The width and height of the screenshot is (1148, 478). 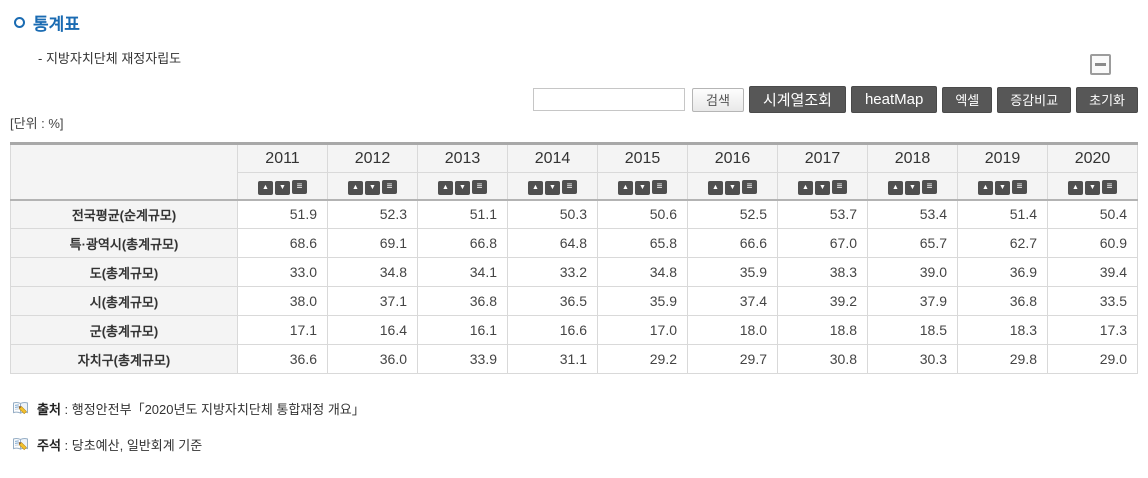 What do you see at coordinates (822, 359) in the screenshot?
I see `data-cell: 30.8` at bounding box center [822, 359].